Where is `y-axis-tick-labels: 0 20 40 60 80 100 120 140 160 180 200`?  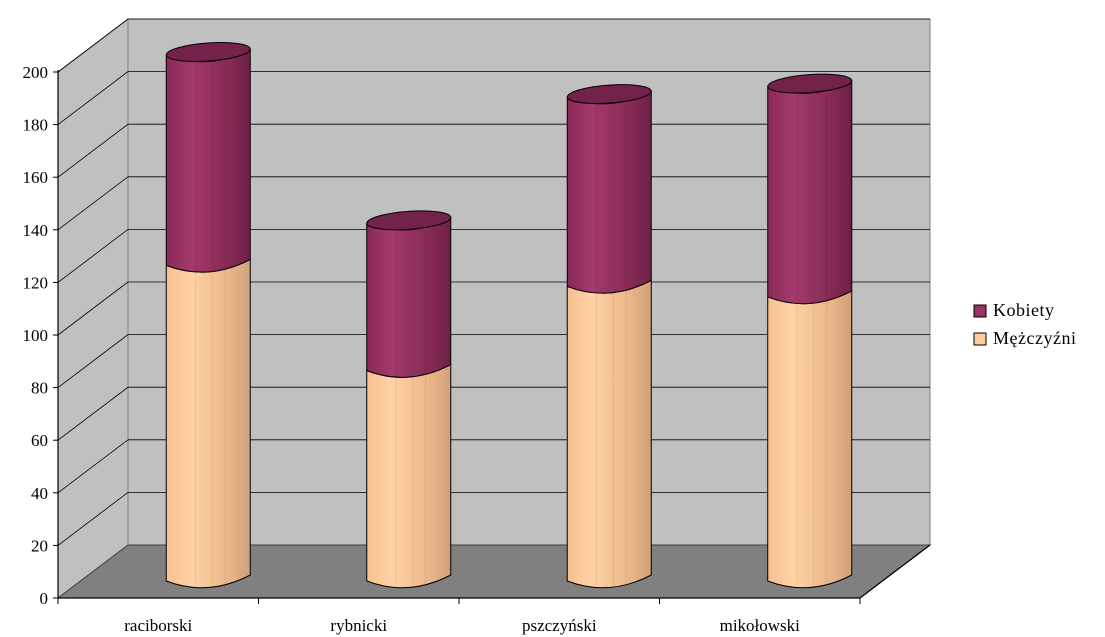 y-axis-tick-labels: 0 20 40 60 80 100 120 140 160 180 200 is located at coordinates (40, 335).